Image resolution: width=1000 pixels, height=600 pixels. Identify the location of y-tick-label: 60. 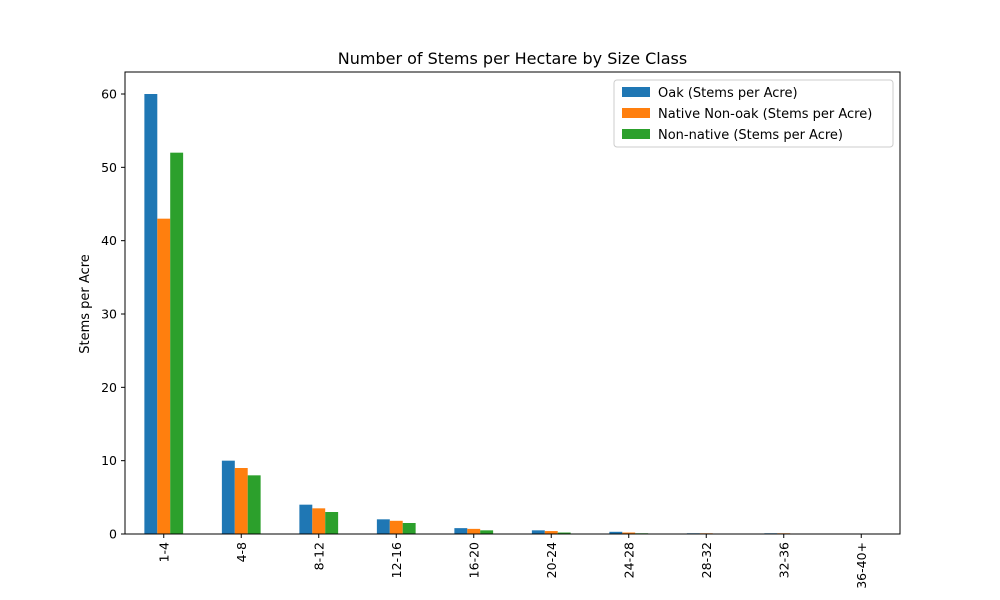
(109, 94).